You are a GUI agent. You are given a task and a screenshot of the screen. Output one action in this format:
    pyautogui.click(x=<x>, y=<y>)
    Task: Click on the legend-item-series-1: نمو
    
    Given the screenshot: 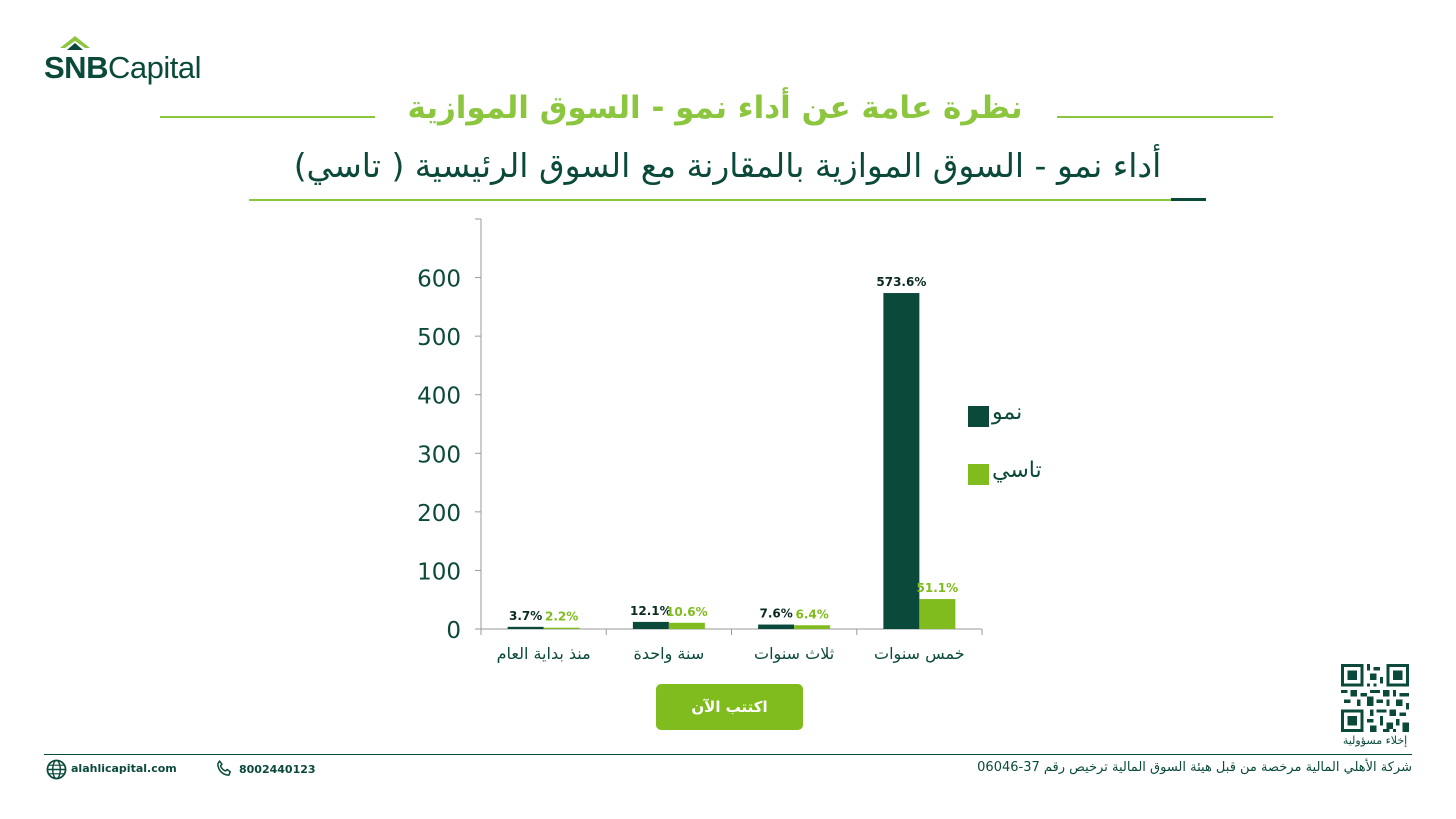 What is the action you would take?
    pyautogui.click(x=1016, y=413)
    